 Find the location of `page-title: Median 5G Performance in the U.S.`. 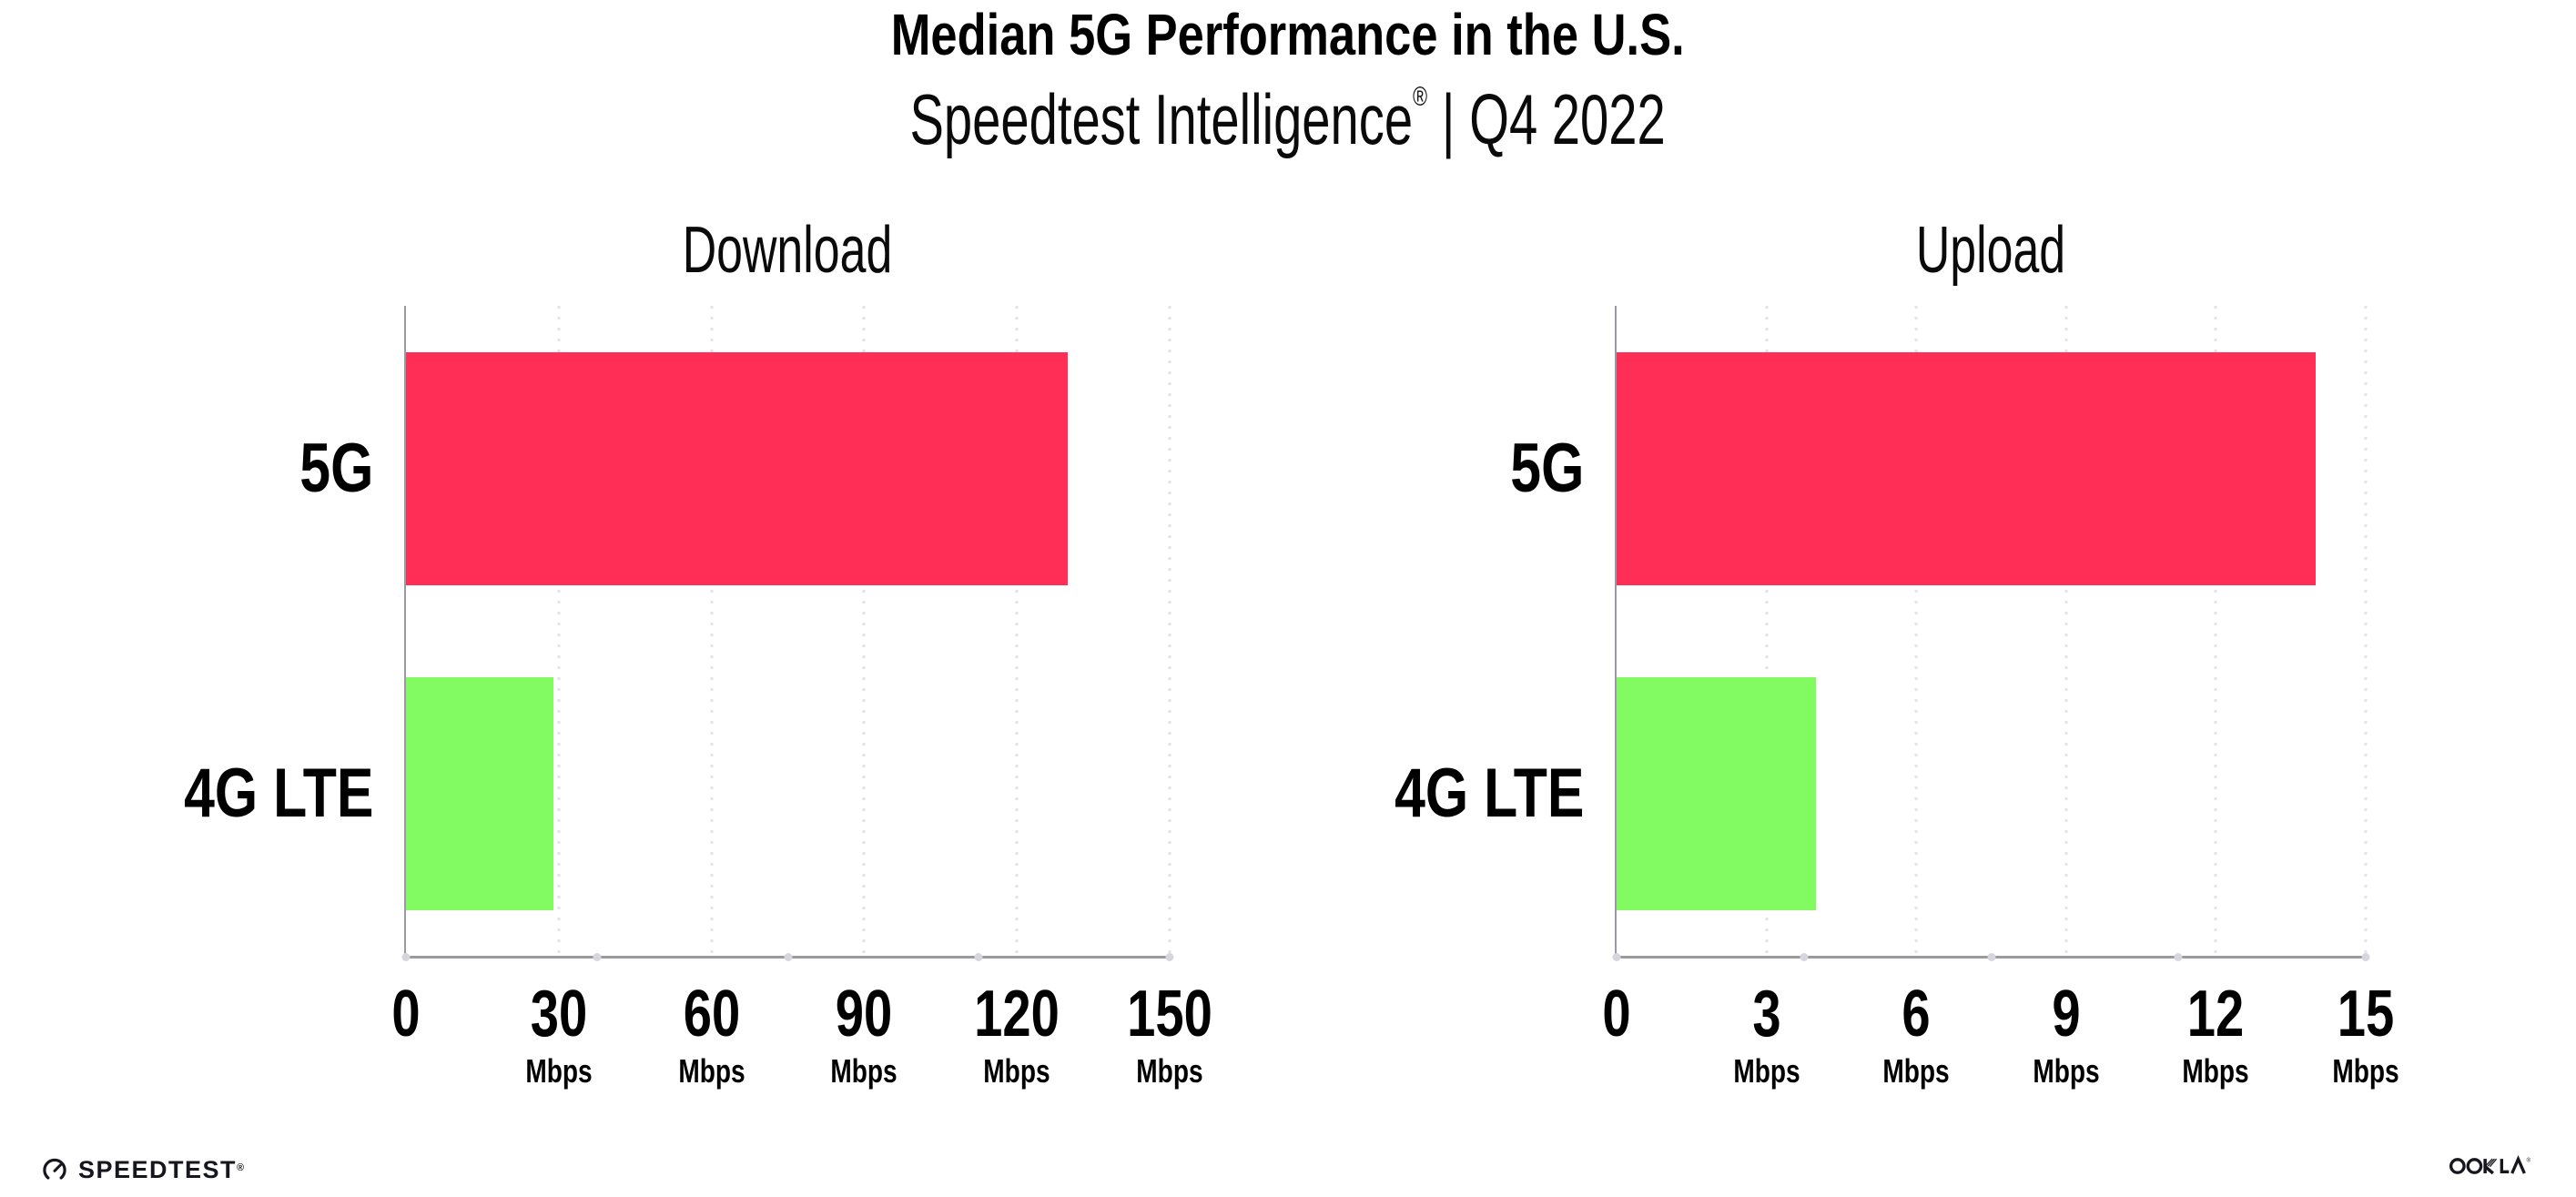

page-title: Median 5G Performance in the U.S. is located at coordinates (1288, 35).